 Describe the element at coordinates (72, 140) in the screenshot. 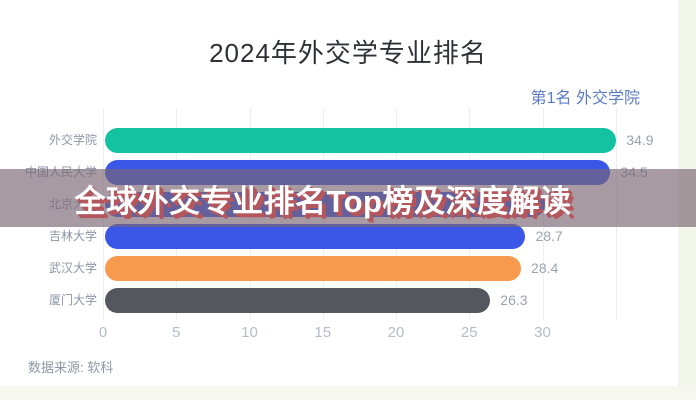

I see `category-label: 外交学院` at that location.